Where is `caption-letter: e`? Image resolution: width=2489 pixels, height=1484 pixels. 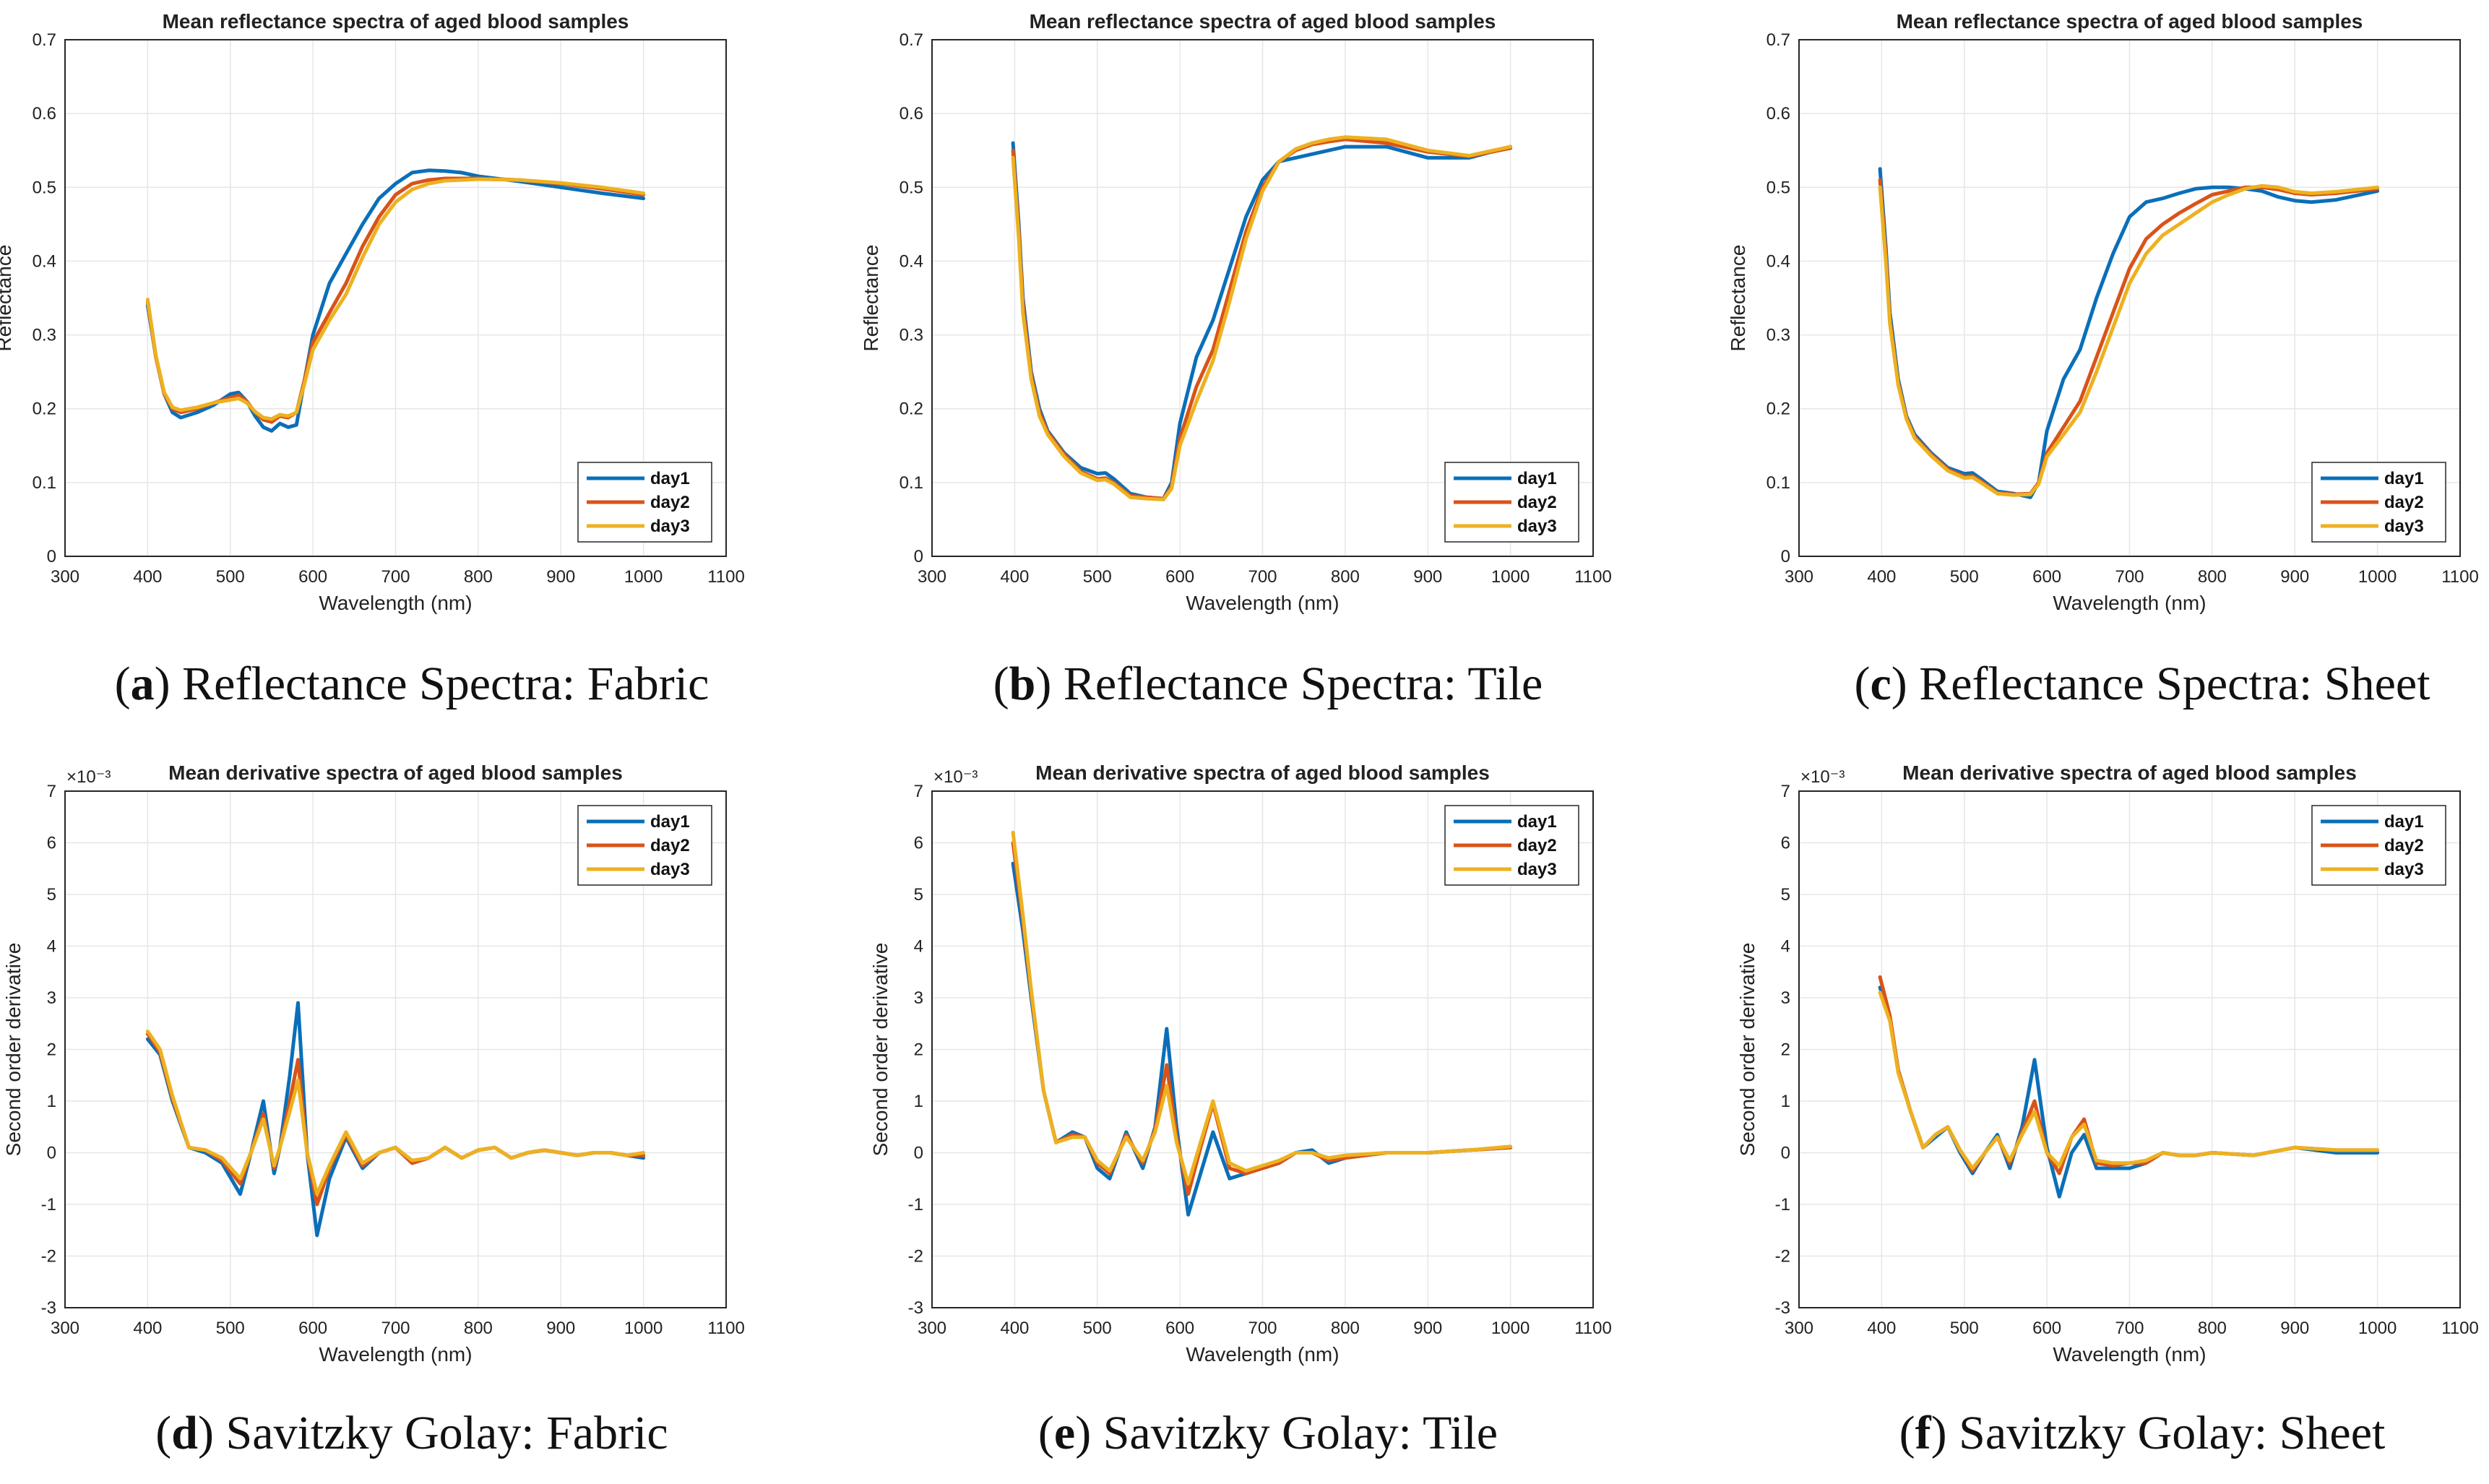 caption-letter: e is located at coordinates (1064, 1433).